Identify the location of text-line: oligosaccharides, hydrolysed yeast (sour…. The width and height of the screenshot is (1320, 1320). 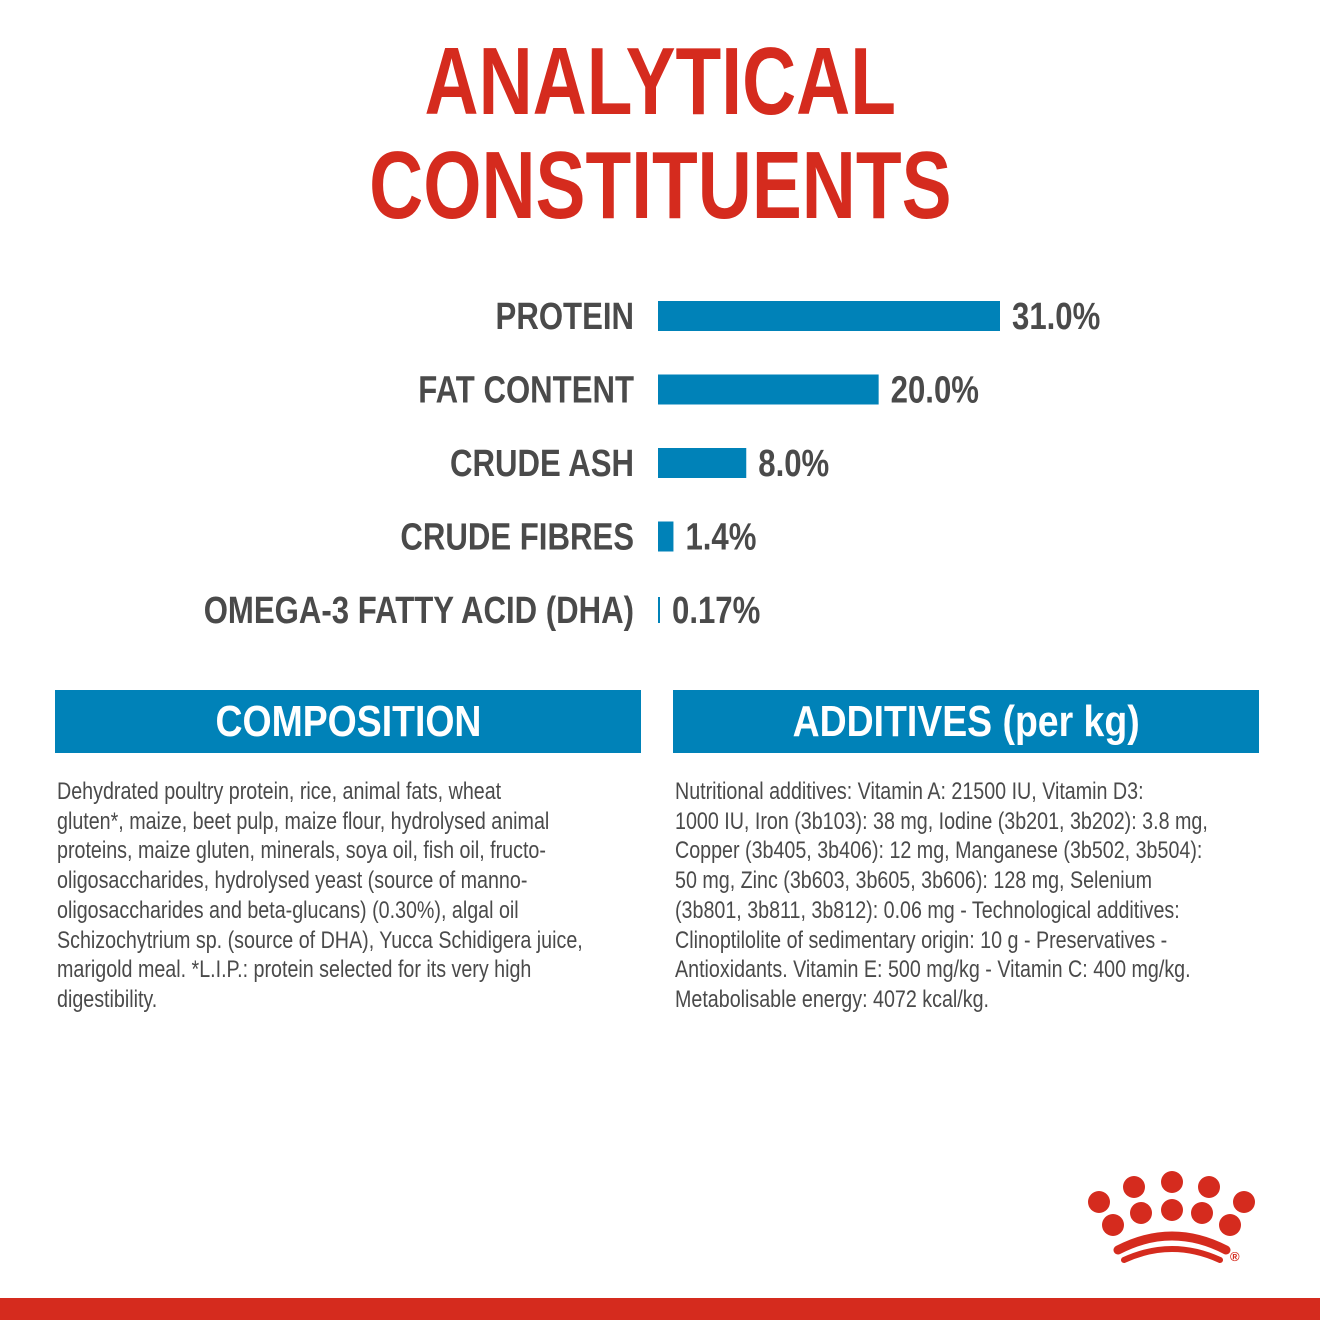
(292, 881).